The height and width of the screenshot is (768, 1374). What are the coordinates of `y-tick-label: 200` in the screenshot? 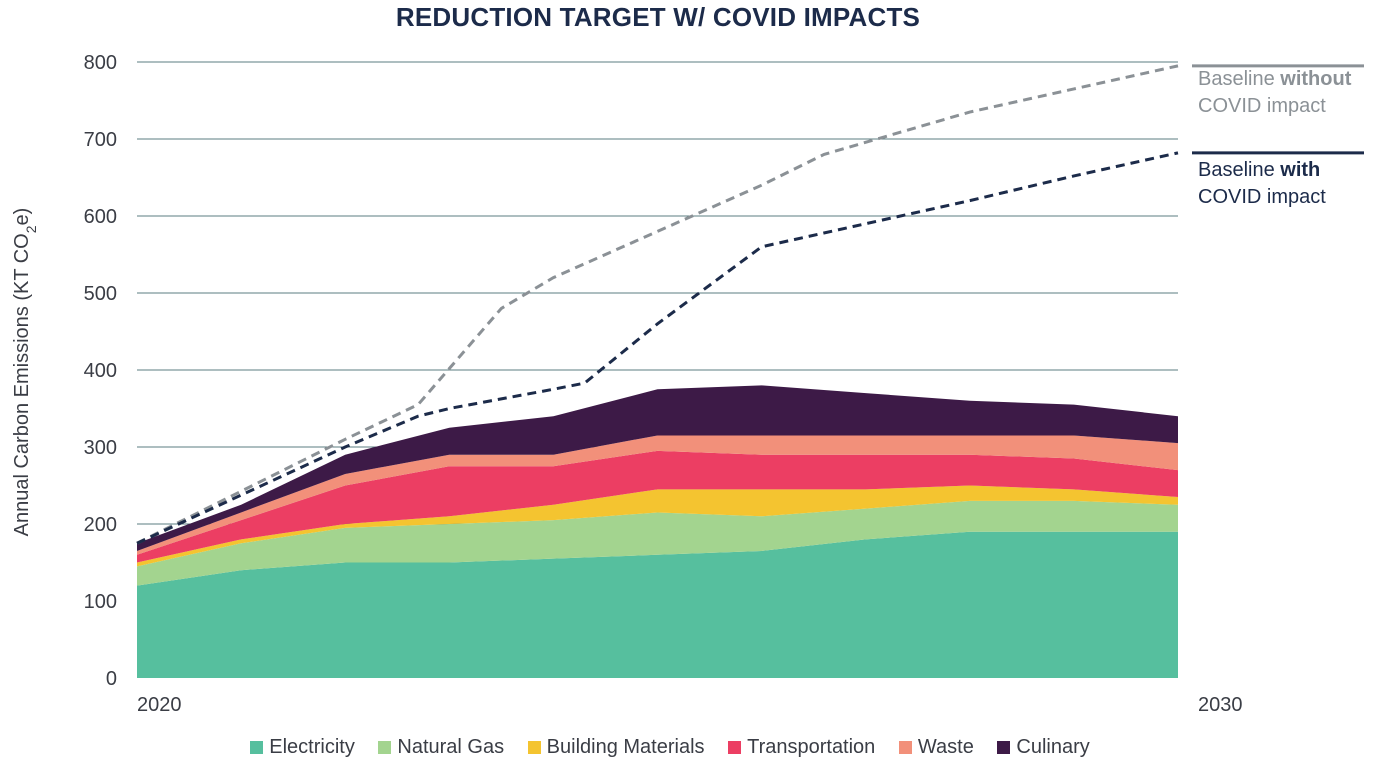 It's located at (100, 525).